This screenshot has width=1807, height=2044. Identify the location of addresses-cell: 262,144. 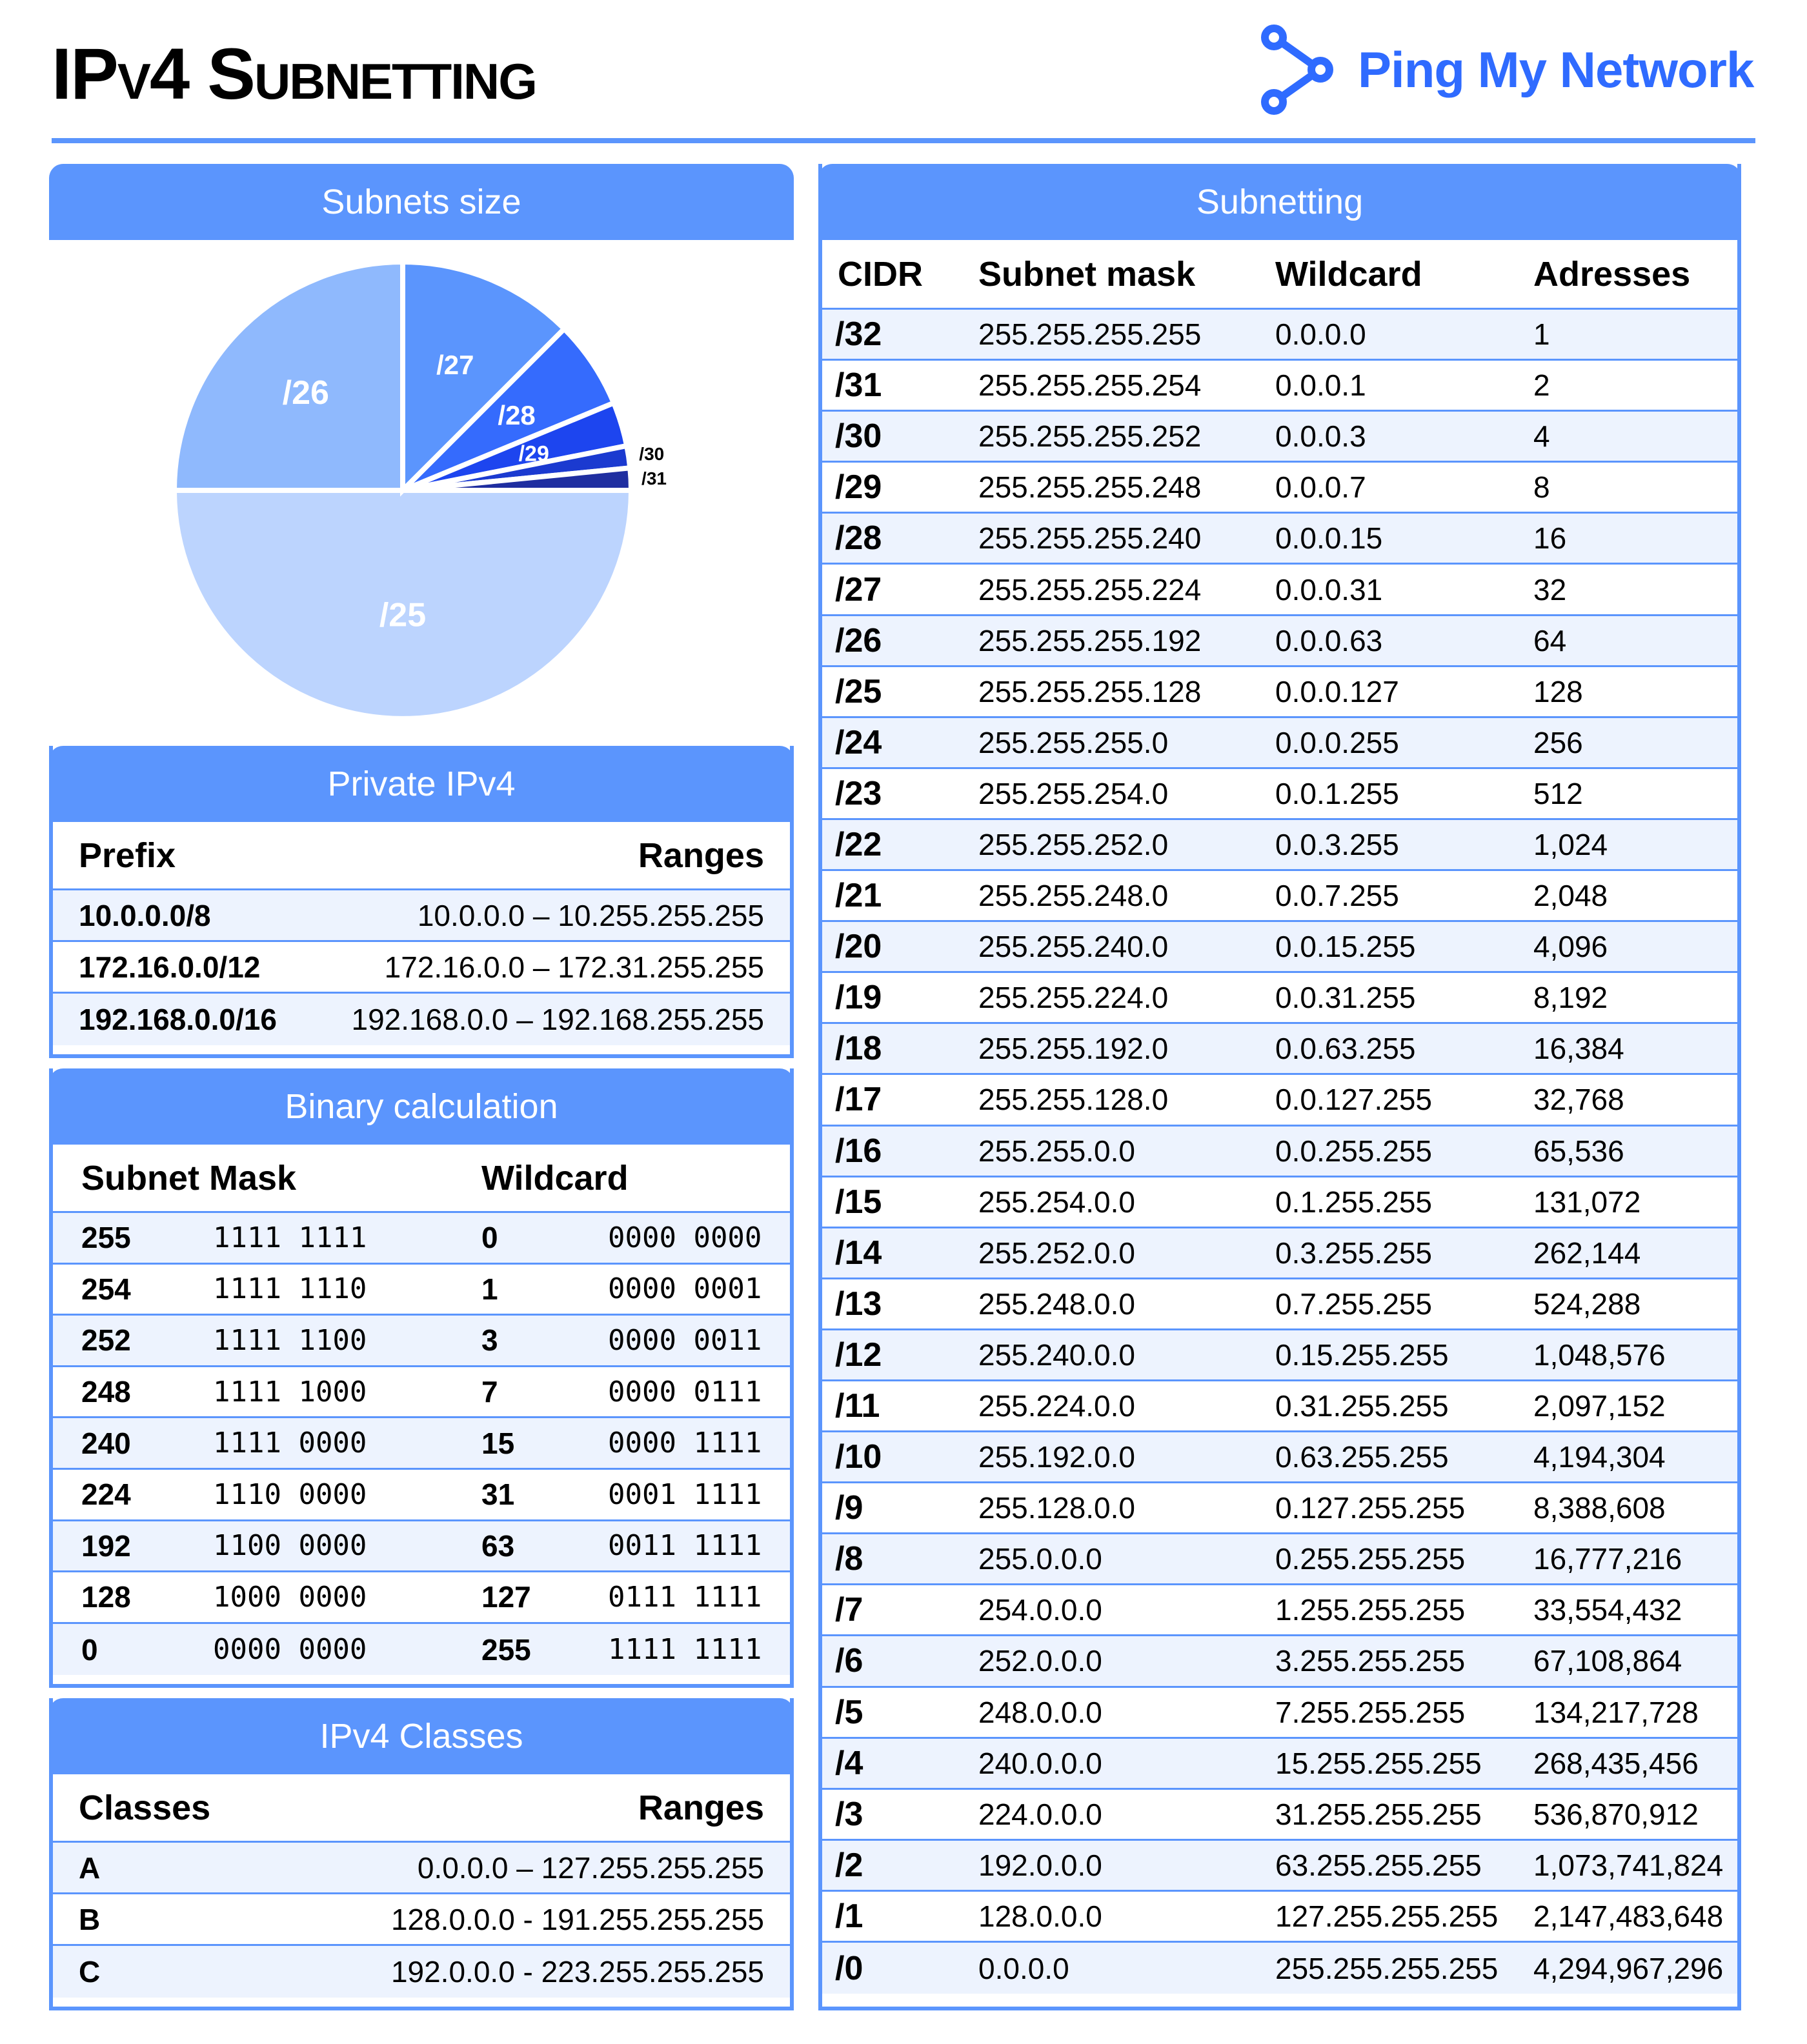
(1587, 1253).